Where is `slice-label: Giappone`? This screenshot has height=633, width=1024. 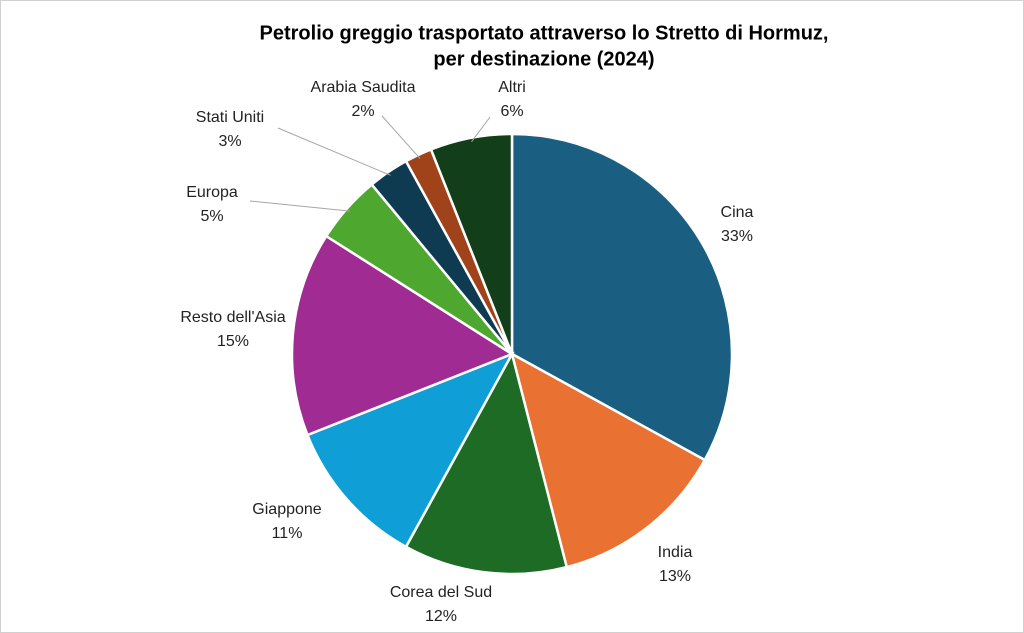 slice-label: Giappone is located at coordinates (286, 509).